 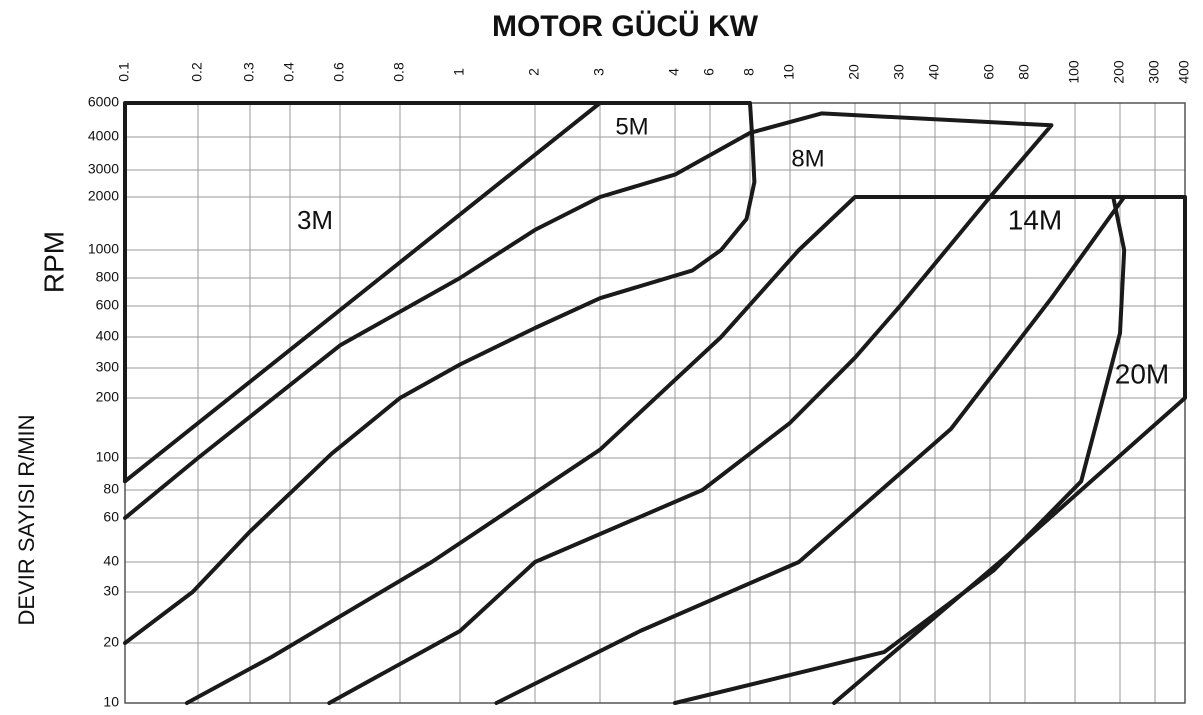 What do you see at coordinates (399, 72) in the screenshot?
I see `x-tick-label: 0.8` at bounding box center [399, 72].